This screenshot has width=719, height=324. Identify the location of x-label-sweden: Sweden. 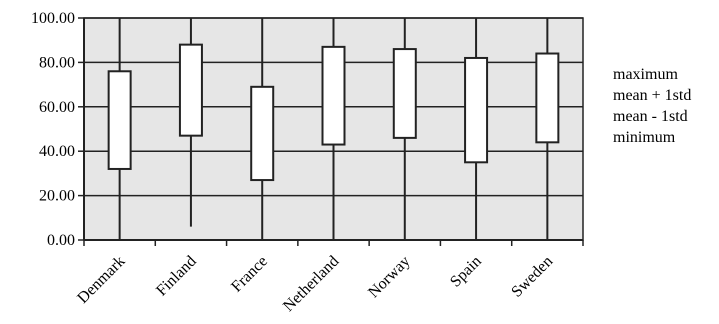
(532, 277).